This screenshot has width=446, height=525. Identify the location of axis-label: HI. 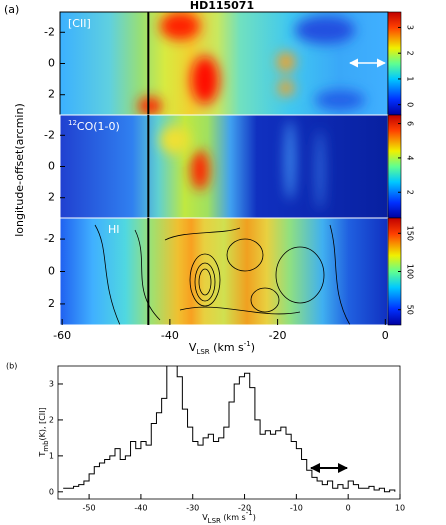
(114, 229).